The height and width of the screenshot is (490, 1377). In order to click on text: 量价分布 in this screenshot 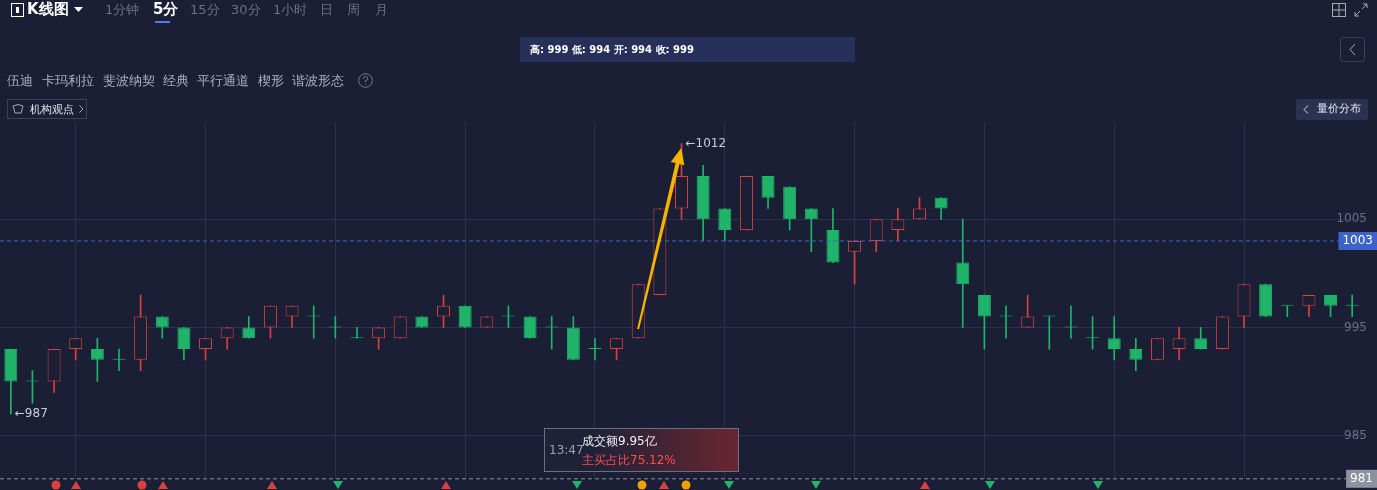, I will do `click(1339, 108)`.